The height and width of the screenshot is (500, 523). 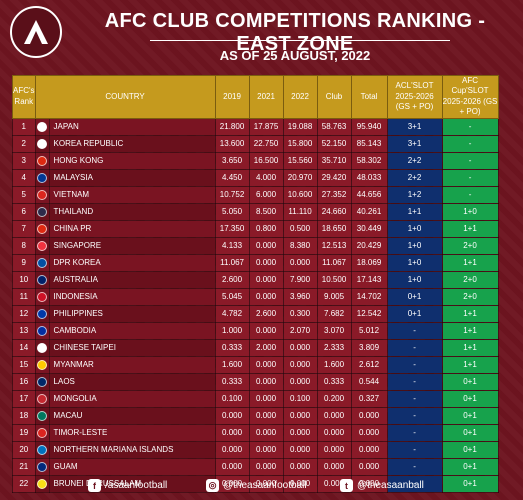 What do you see at coordinates (369, 347) in the screenshot?
I see `total-score-cell: 3.809` at bounding box center [369, 347].